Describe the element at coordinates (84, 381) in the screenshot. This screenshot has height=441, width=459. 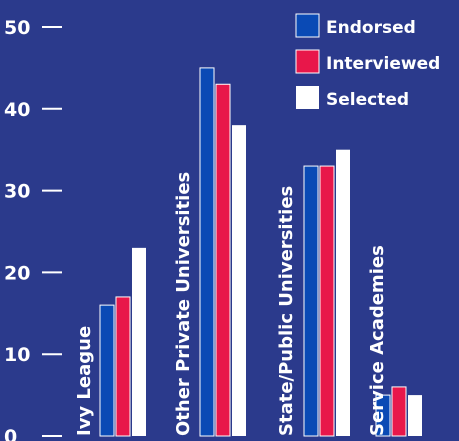
I see `category-label: Ivy League` at that location.